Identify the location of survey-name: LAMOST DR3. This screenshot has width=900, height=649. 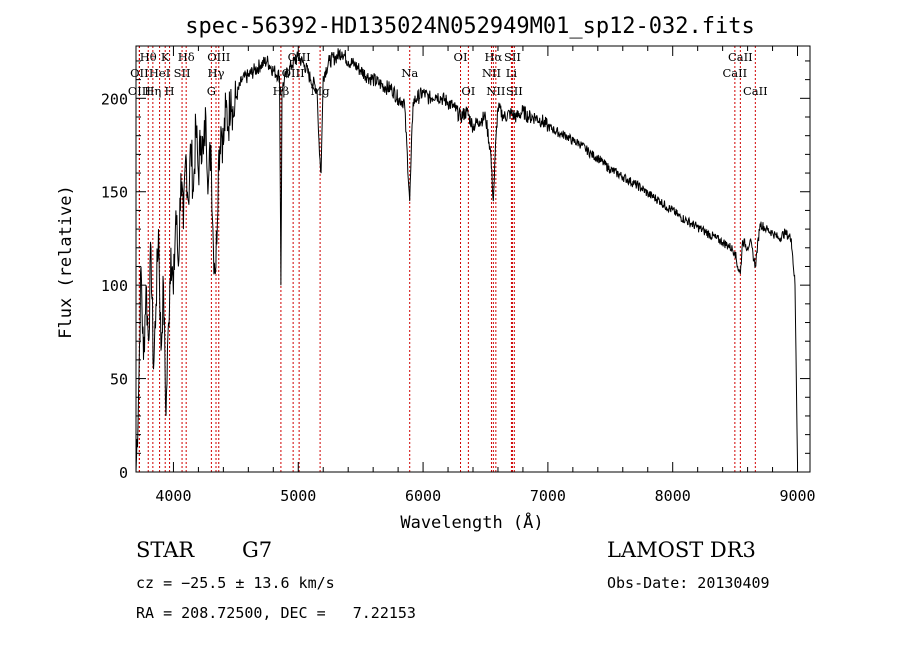
(681, 550).